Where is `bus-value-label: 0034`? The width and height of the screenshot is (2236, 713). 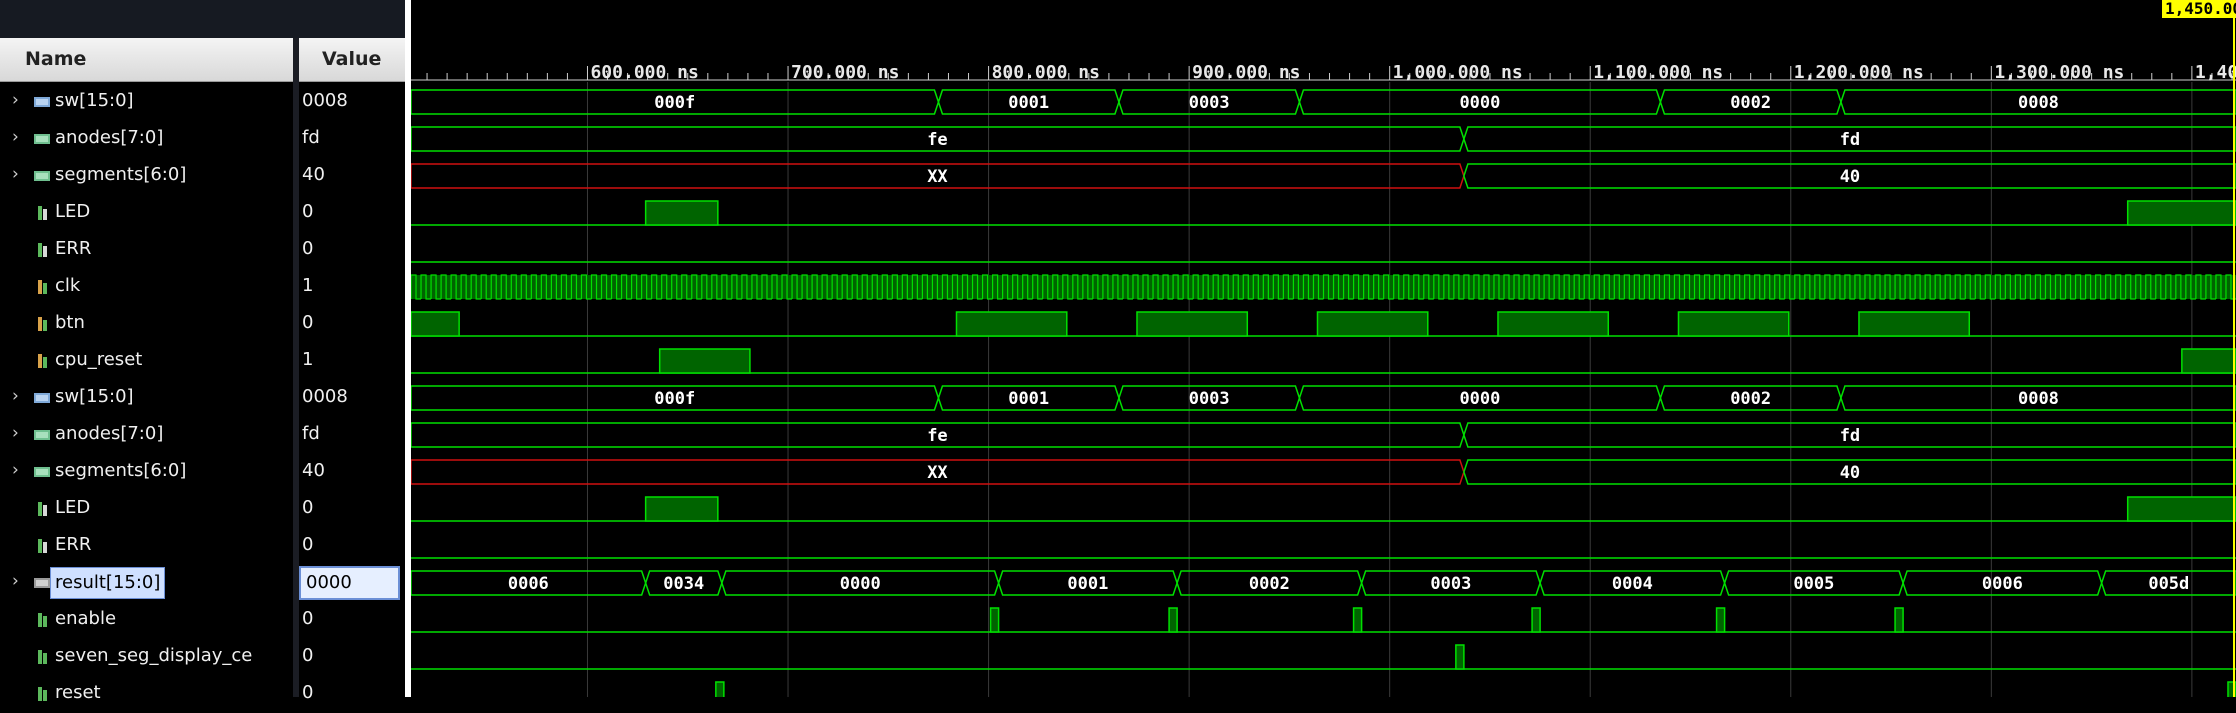
bus-value-label: 0034 is located at coordinates (683, 584).